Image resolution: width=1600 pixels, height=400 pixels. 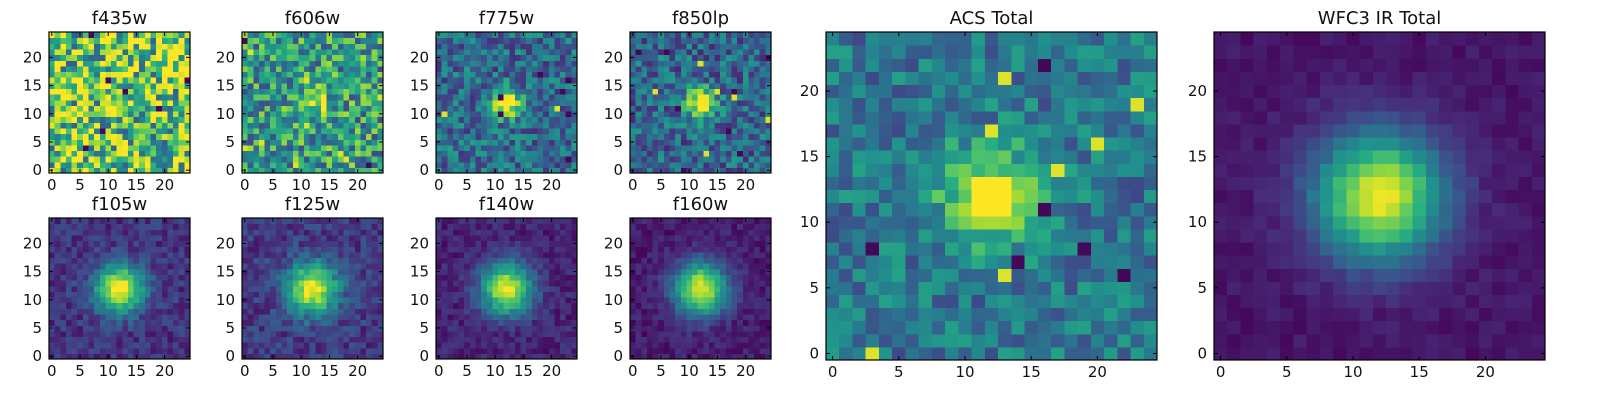 I want to click on panel-title: f435w, so click(x=119, y=18).